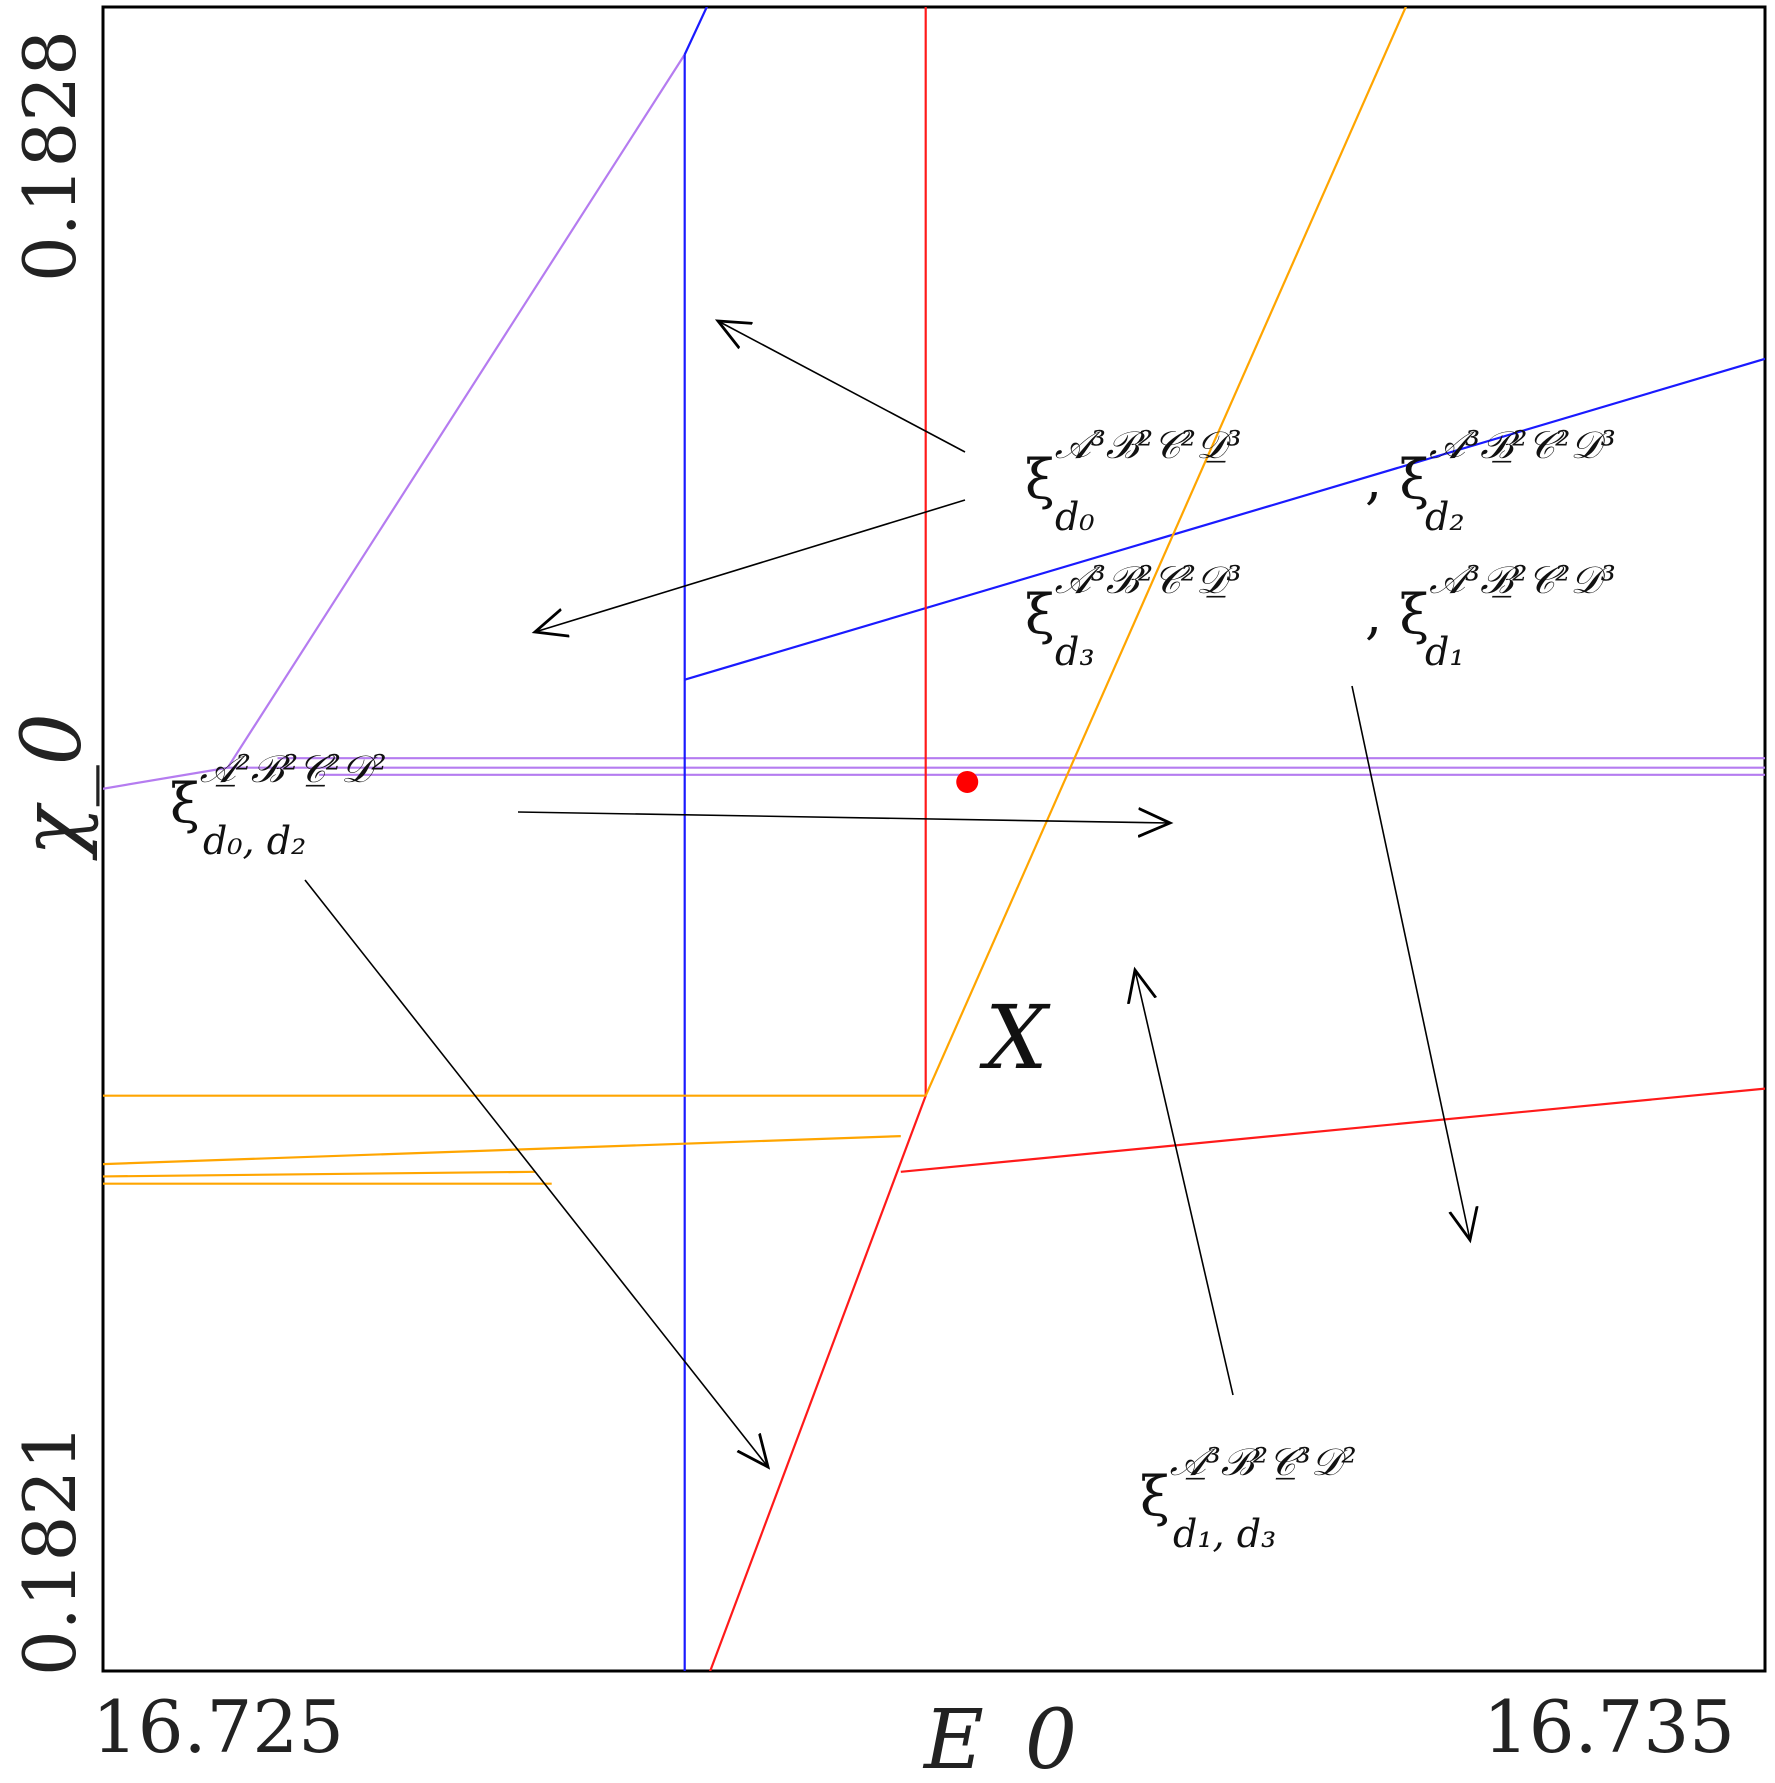 Image resolution: width=1775 pixels, height=1783 pixels. I want to click on xtick-label-min: 16.725, so click(218, 1727).